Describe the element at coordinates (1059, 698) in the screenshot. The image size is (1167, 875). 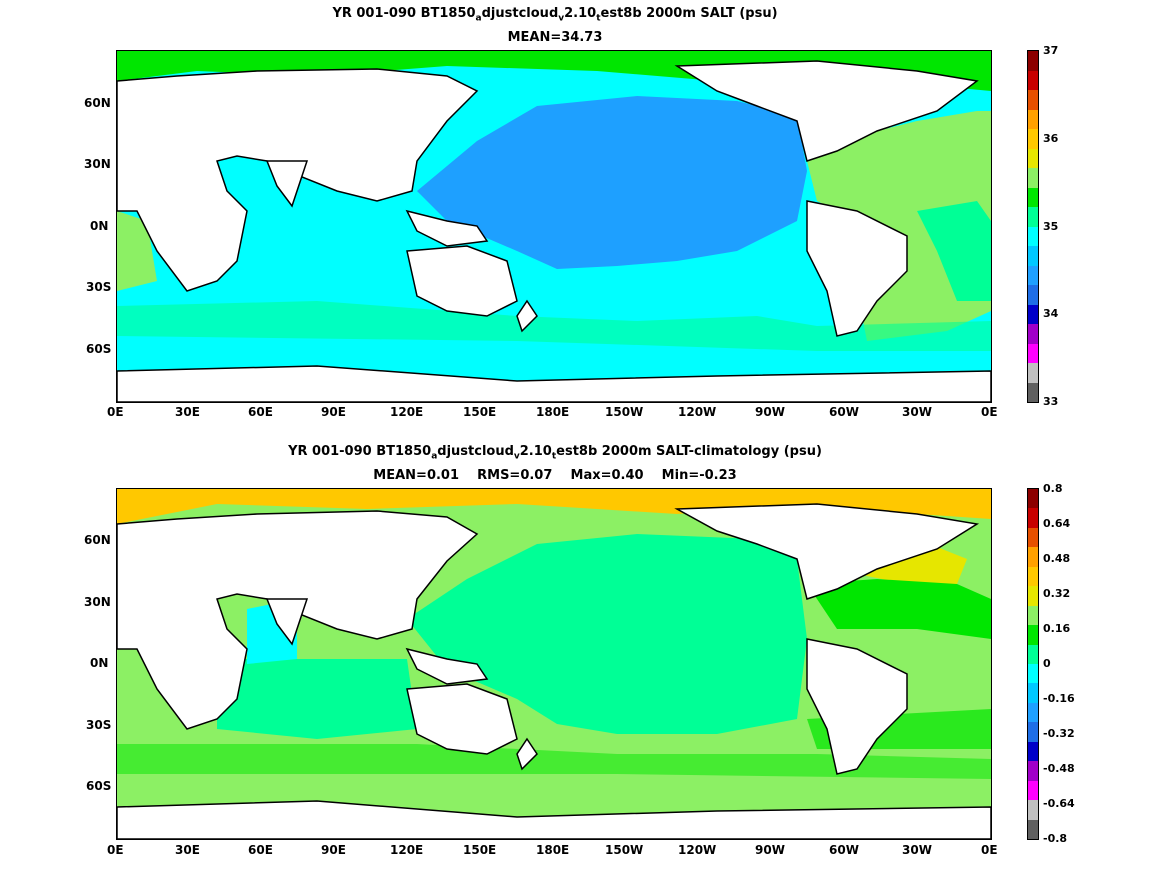
I see `colorbar-label: -0.16` at that location.